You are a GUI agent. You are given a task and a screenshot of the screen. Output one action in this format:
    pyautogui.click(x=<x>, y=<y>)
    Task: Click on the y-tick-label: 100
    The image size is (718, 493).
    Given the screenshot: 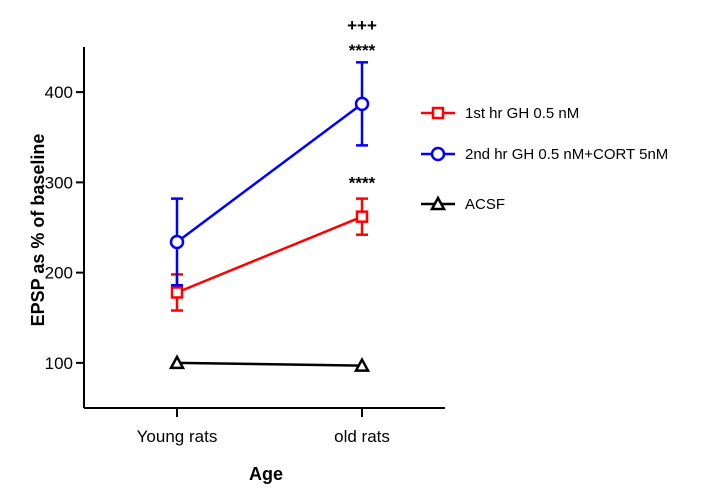 What is the action you would take?
    pyautogui.click(x=59, y=363)
    